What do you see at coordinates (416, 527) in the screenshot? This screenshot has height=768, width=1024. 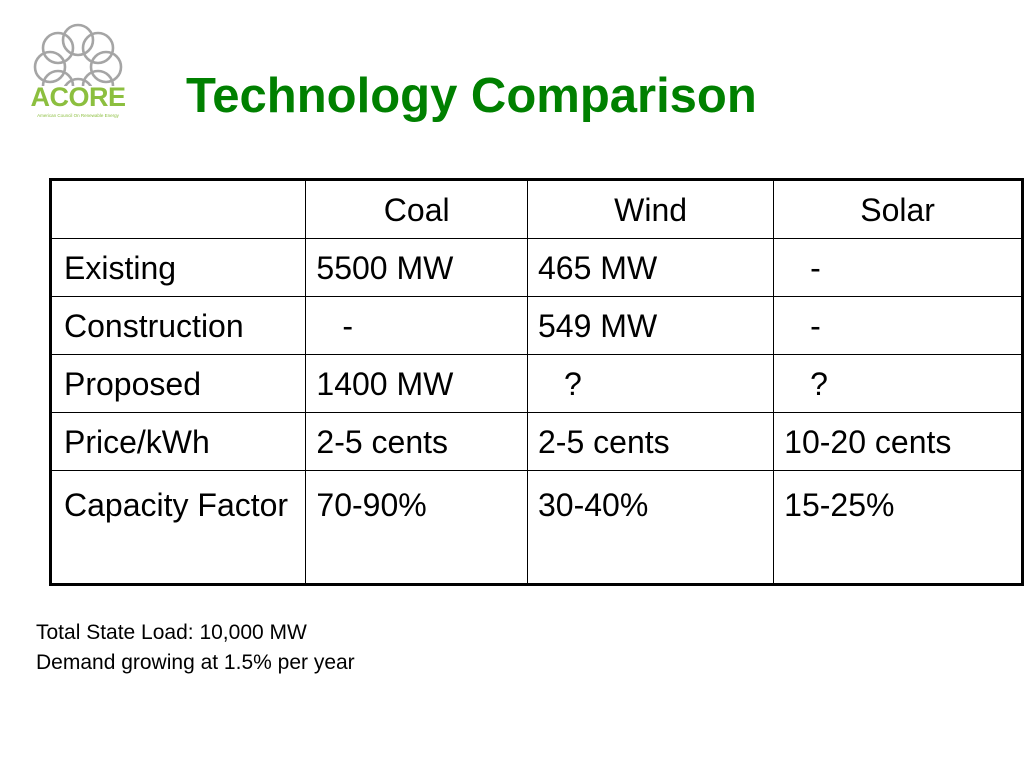 I see `cell-coal: 70-90%` at bounding box center [416, 527].